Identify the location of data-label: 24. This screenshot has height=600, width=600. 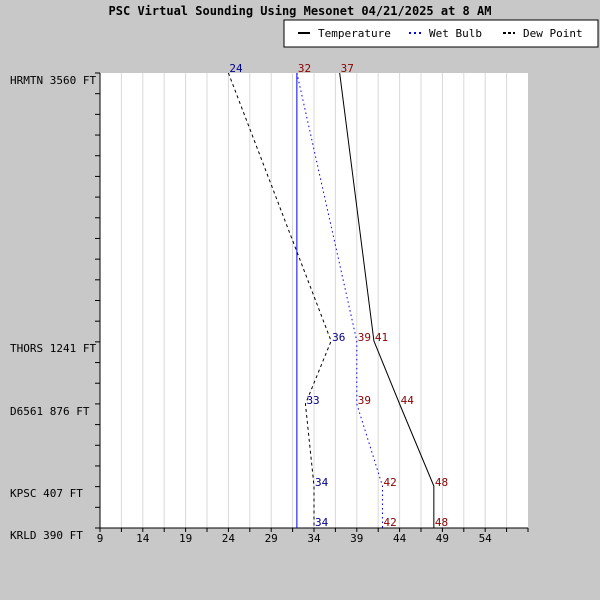
(236, 68).